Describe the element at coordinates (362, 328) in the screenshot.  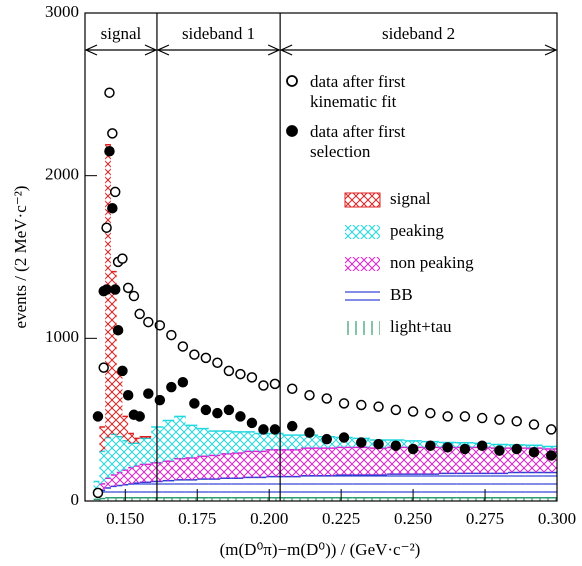
I see `legend-swatch` at that location.